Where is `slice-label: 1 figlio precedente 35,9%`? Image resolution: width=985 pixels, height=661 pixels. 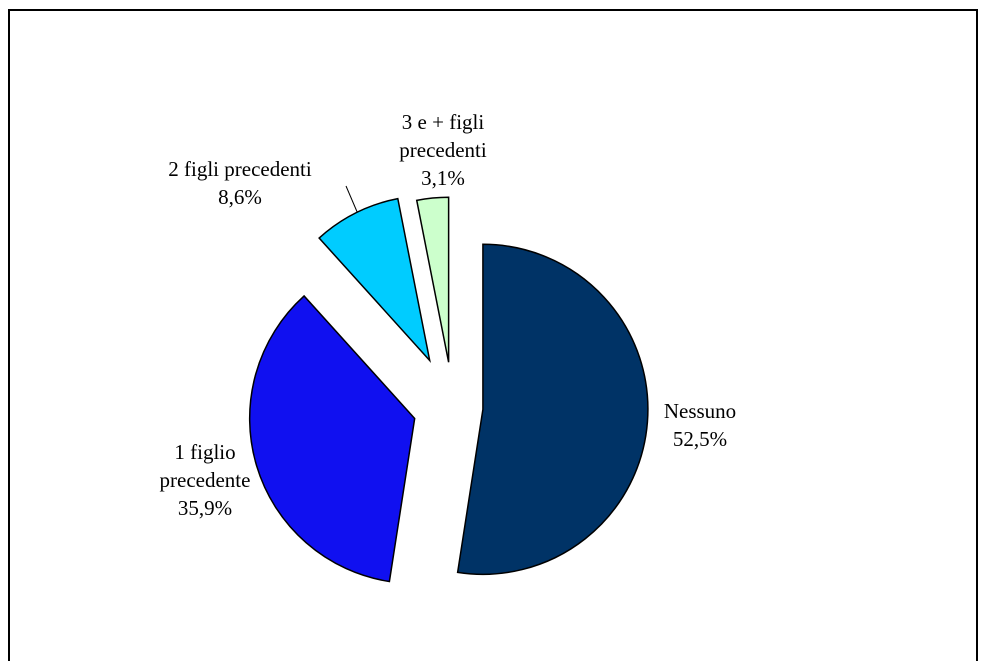 slice-label: 1 figlio precedente 35,9% is located at coordinates (205, 480).